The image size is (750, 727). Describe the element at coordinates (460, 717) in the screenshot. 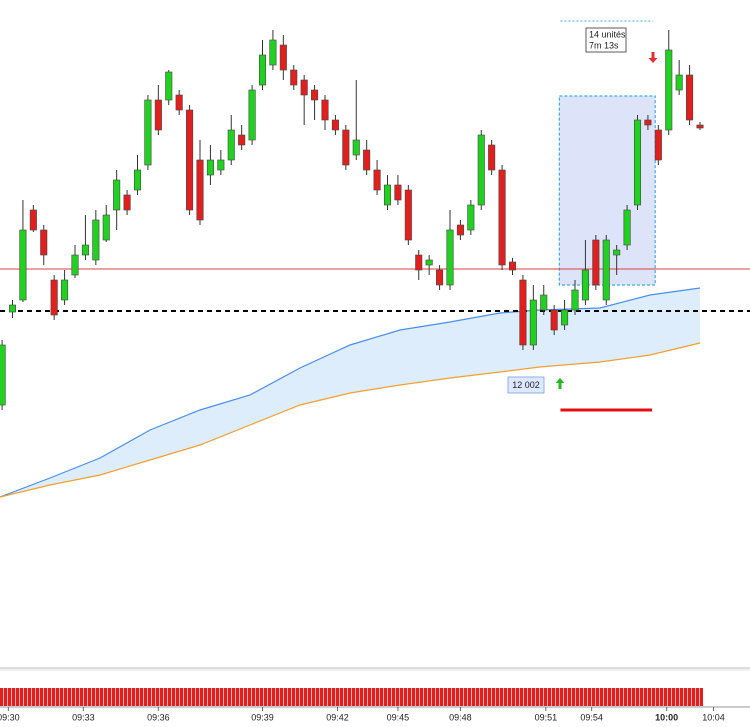

I see `x-tick-label: 09:48` at that location.